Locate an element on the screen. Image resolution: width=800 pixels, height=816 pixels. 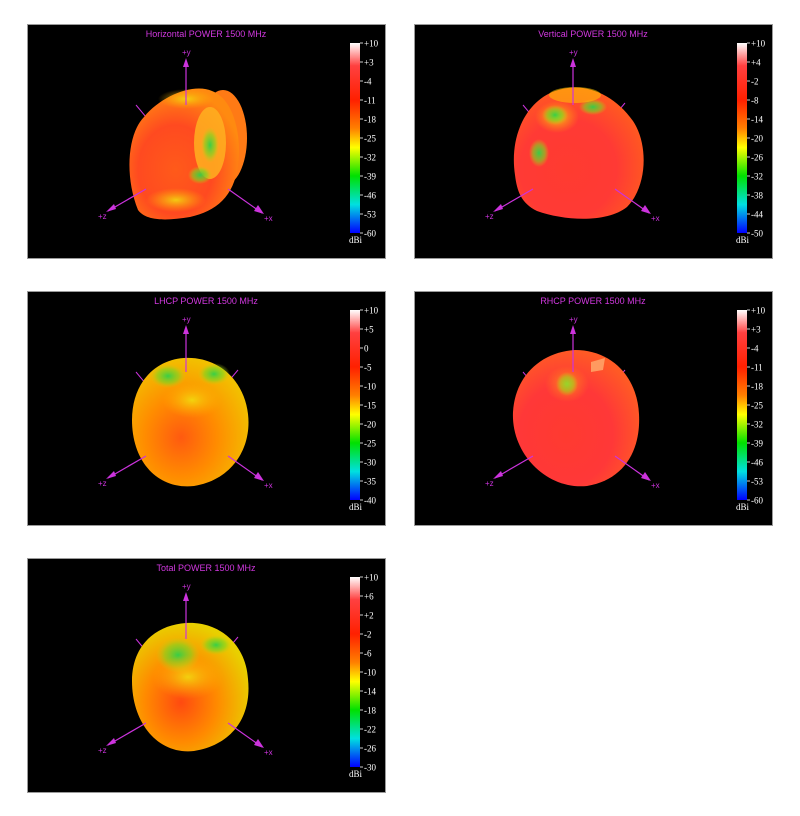
colorbar-tick-label: -20 is located at coordinates (370, 425).